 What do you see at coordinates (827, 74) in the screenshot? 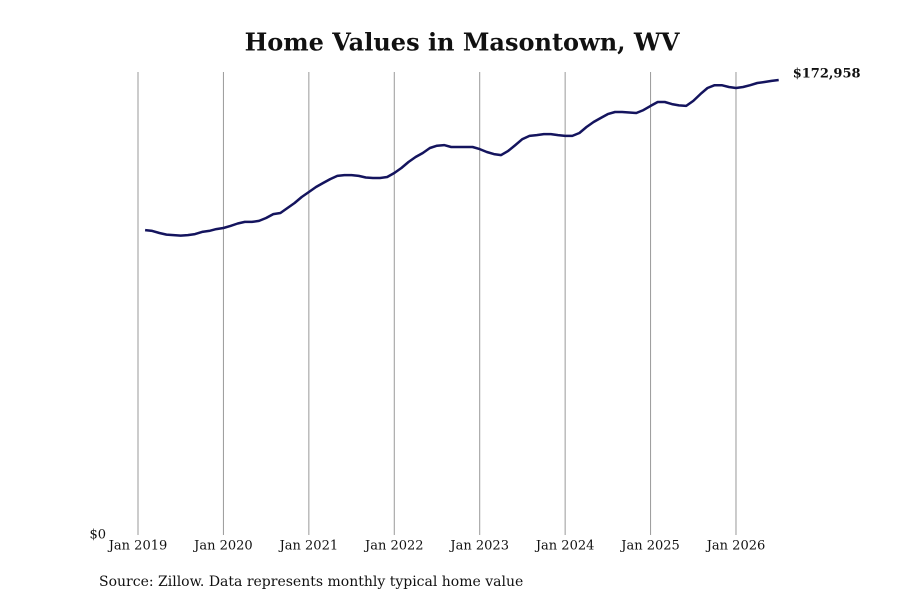
I see `value-label: $172,958` at bounding box center [827, 74].